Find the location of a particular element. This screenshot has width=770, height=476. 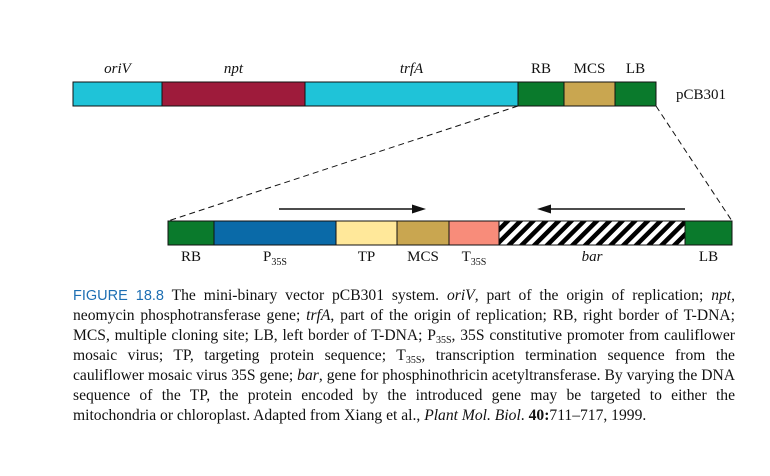

cassette-segment-bar is located at coordinates (592, 233).